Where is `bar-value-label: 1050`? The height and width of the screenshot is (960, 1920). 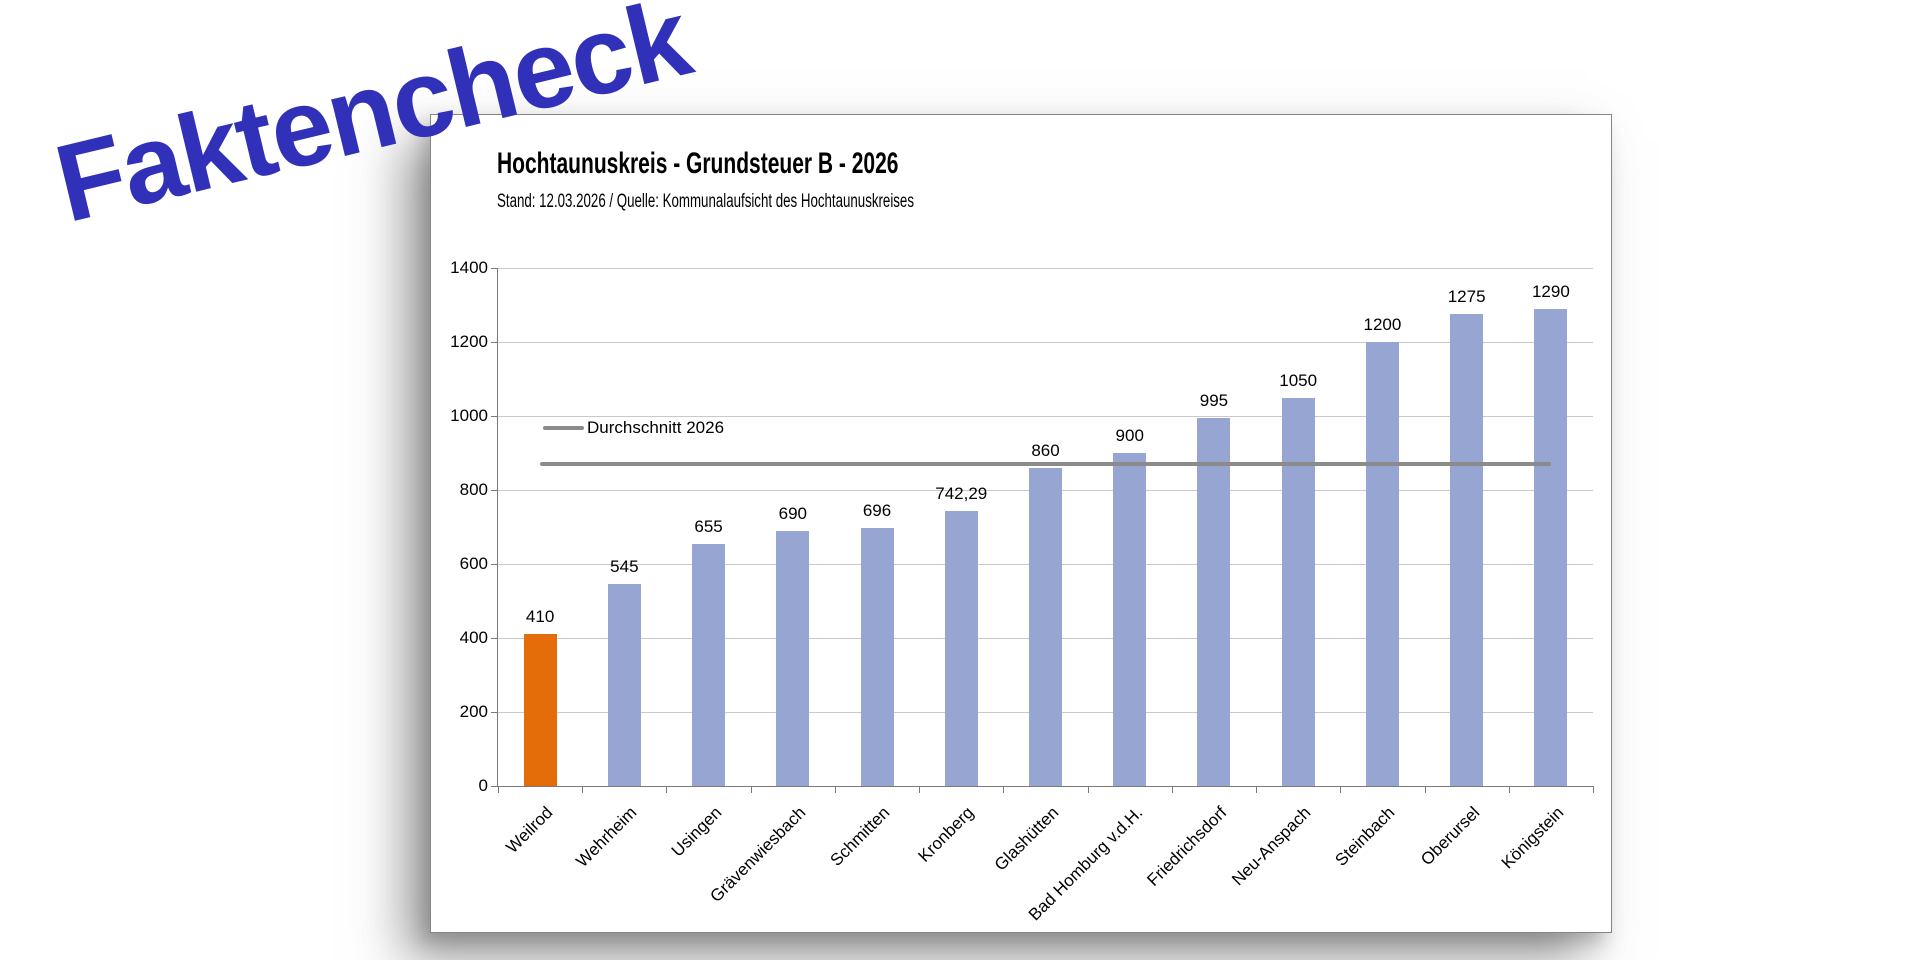 bar-value-label: 1050 is located at coordinates (1298, 380).